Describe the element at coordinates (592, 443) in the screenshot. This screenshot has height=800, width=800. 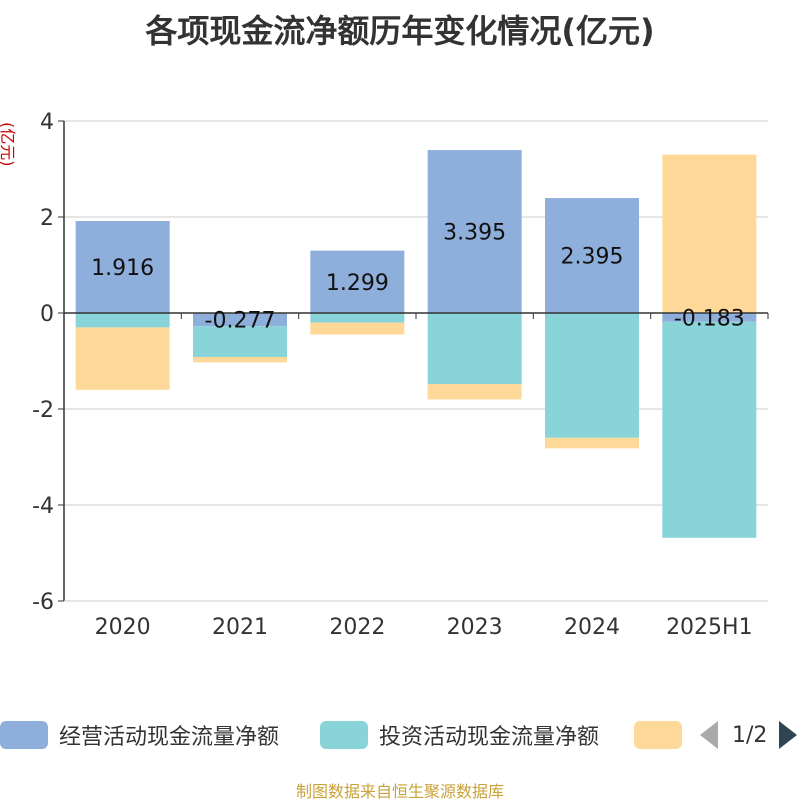
I see `bar-s3-2024` at that location.